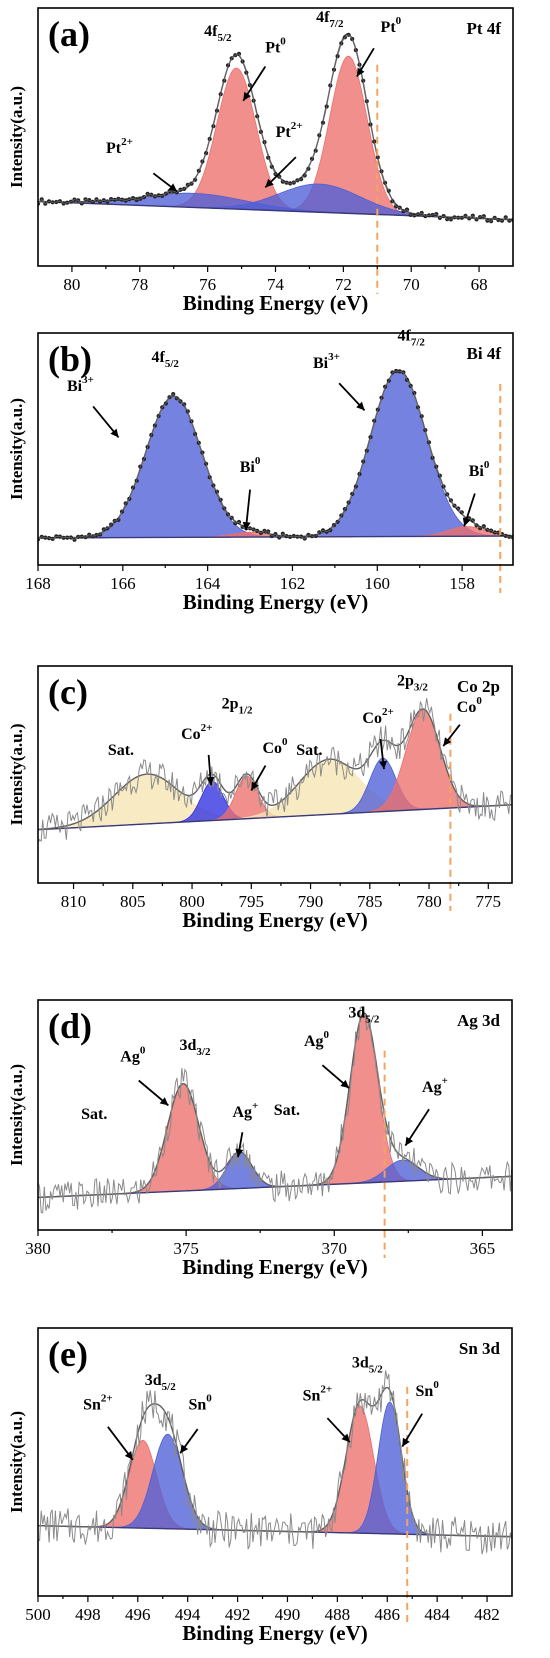 This screenshot has height=1658, width=550. Describe the element at coordinates (311, 901) in the screenshot. I see `x-tick-label: 790` at that location.